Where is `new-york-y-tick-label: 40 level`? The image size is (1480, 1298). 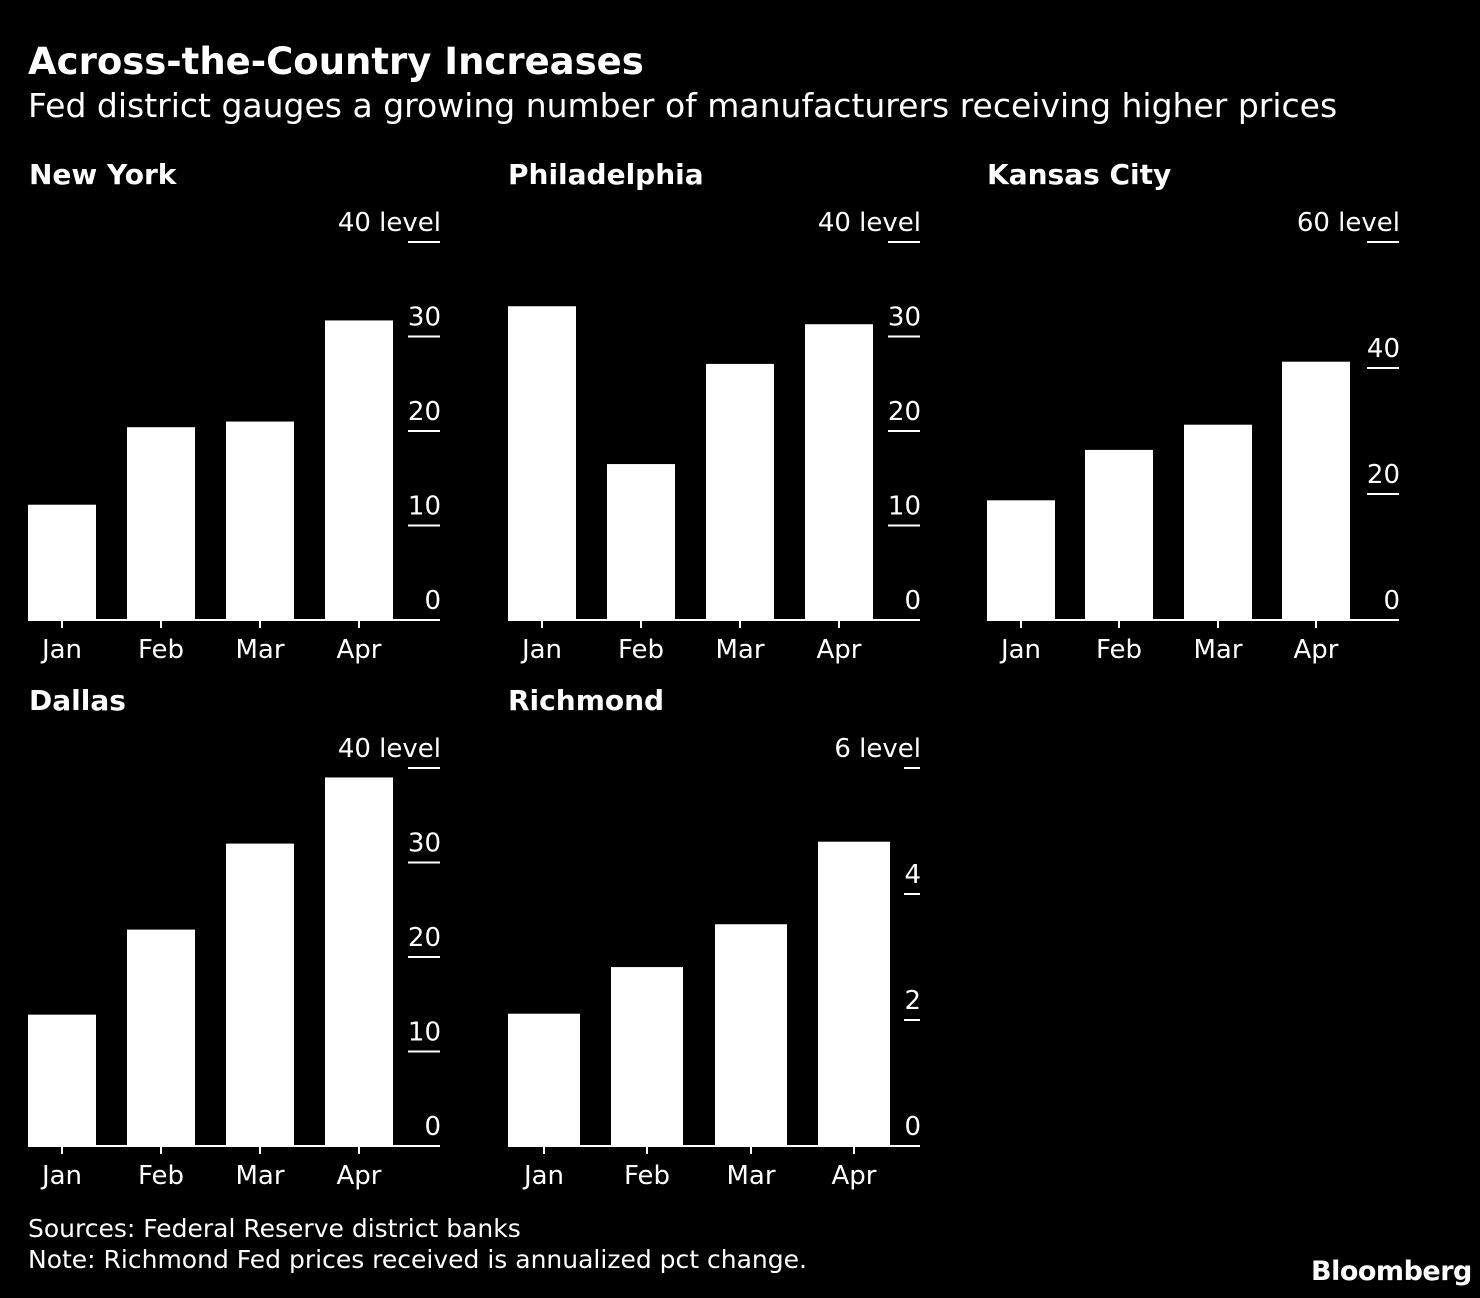 new-york-y-tick-label: 40 level is located at coordinates (389, 223).